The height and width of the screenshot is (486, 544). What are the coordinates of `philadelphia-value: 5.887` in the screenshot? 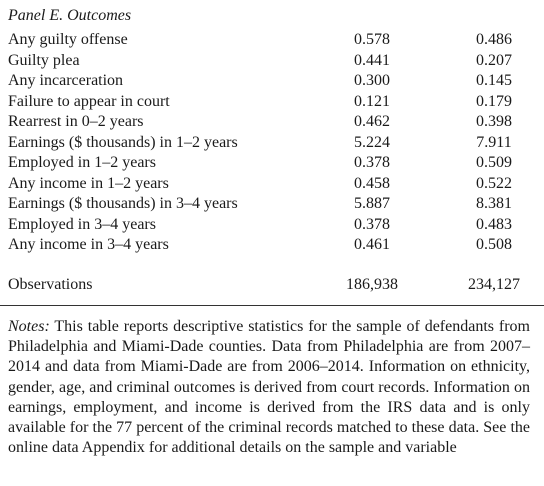 It's located at (372, 203).